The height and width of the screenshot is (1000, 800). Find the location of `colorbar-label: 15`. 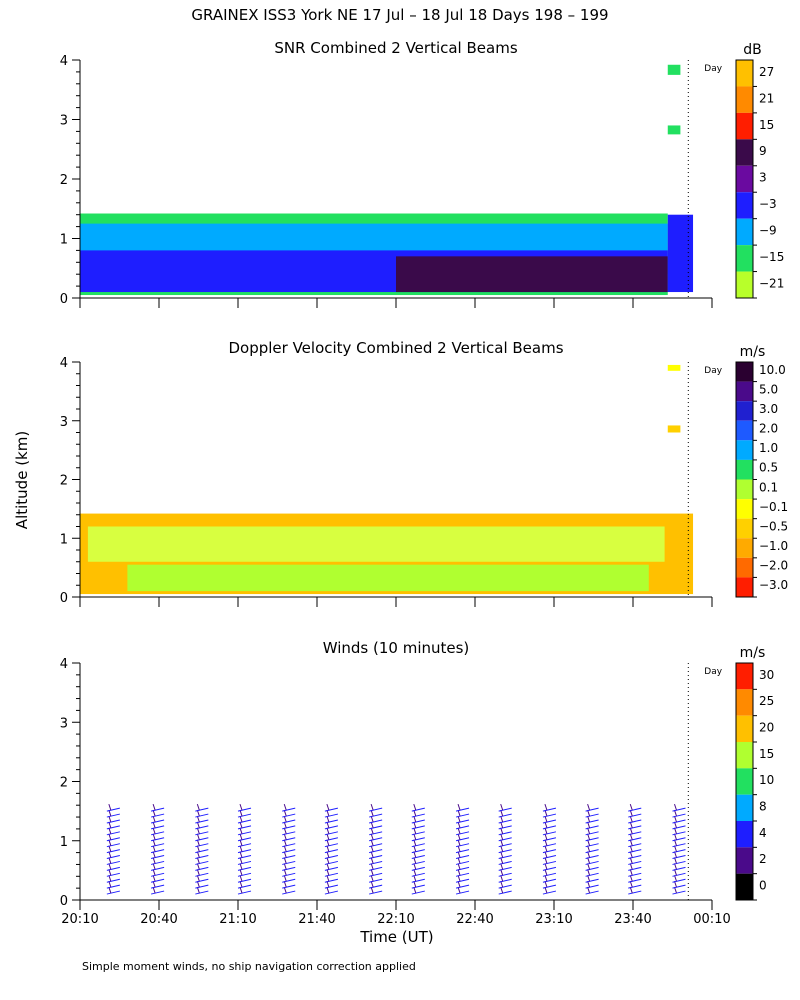

colorbar-label: 15 is located at coordinates (766, 125).